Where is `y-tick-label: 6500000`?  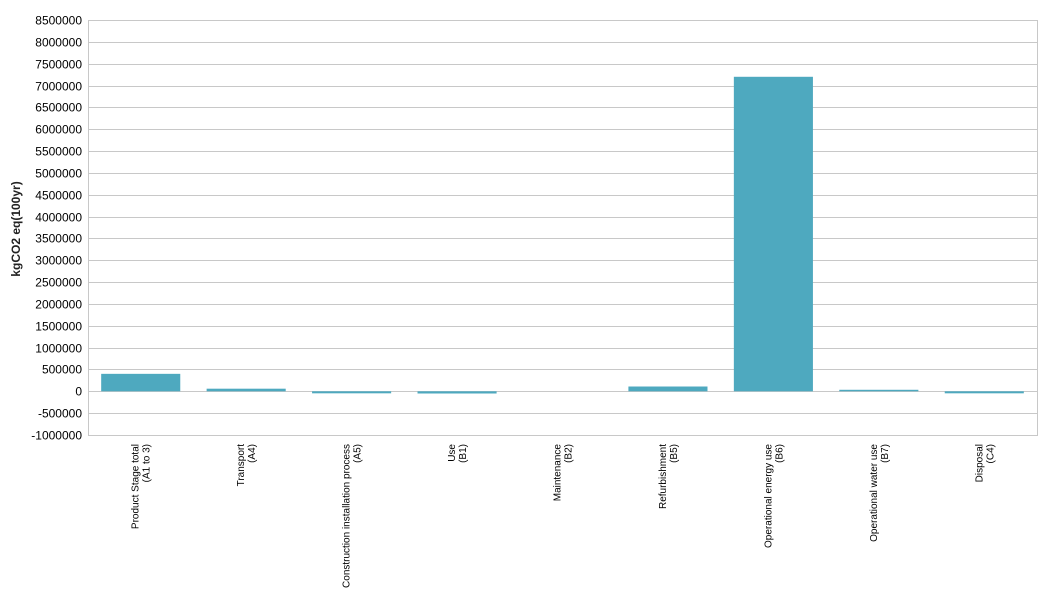
y-tick-label: 6500000 is located at coordinates (58, 108).